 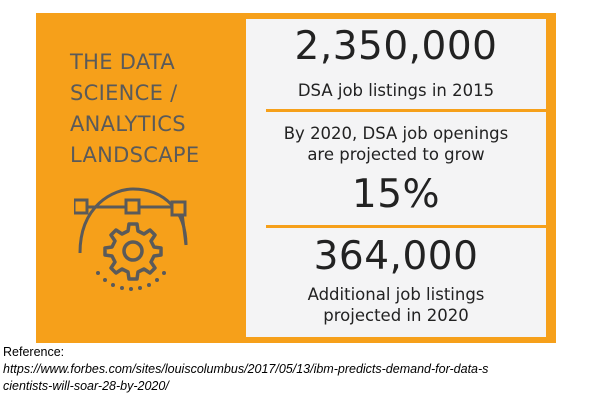 I want to click on gear-with-arc-and-nodes-icon, so click(x=132, y=240).